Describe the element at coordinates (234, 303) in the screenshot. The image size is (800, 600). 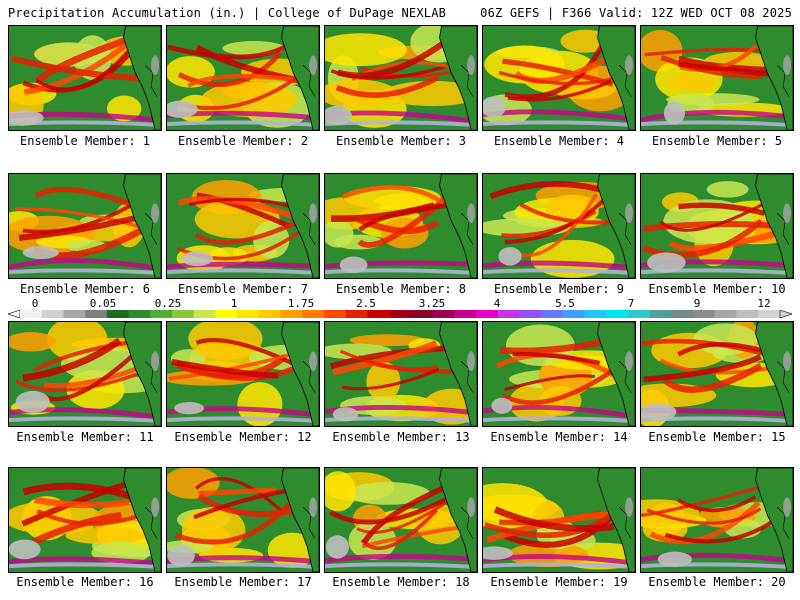
I see `colorbar-tick-label: 1` at that location.